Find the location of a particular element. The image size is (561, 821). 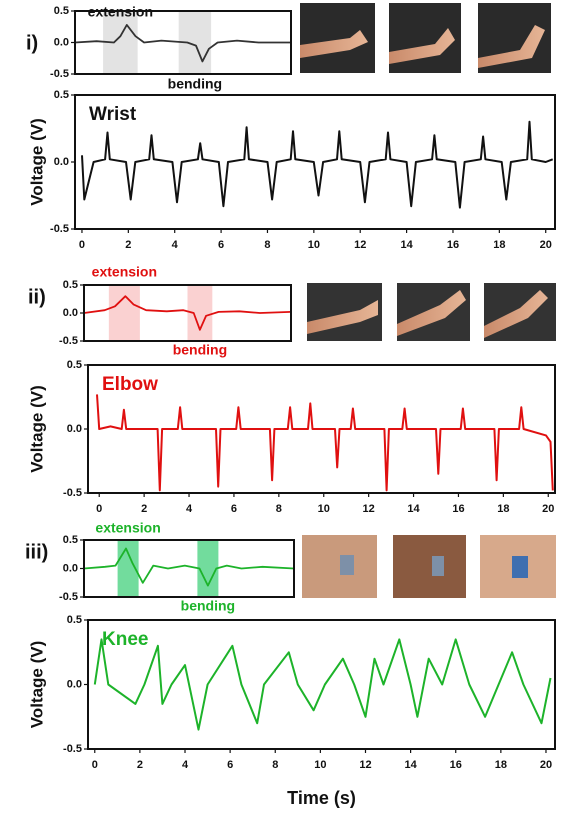

chart-title: Elbow is located at coordinates (130, 384).